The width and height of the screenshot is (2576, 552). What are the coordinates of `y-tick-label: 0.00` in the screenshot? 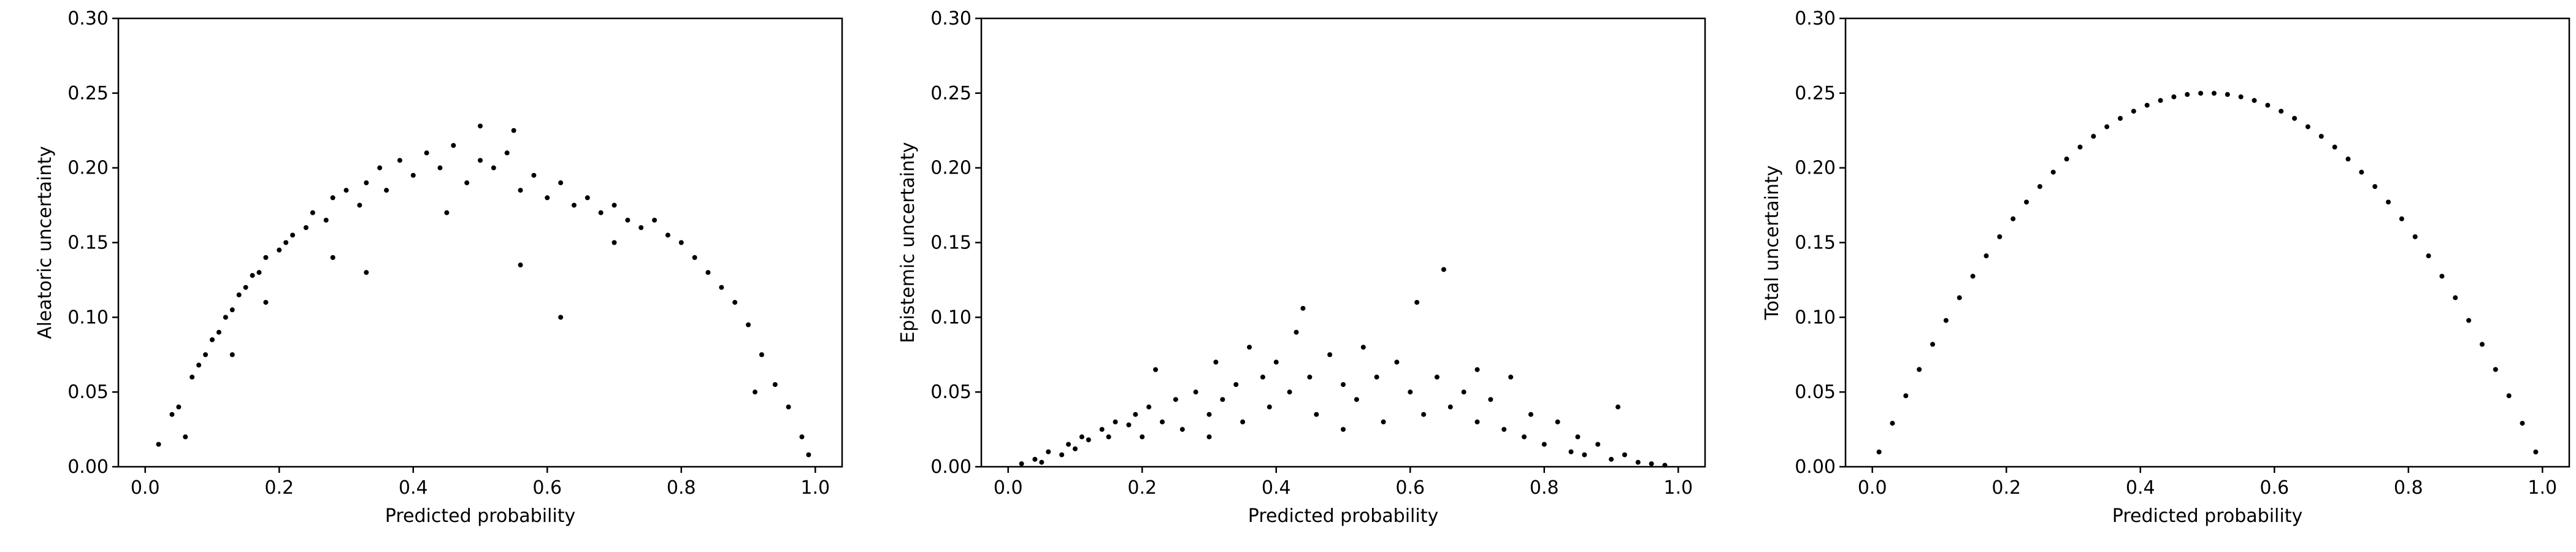 It's located at (88, 467).